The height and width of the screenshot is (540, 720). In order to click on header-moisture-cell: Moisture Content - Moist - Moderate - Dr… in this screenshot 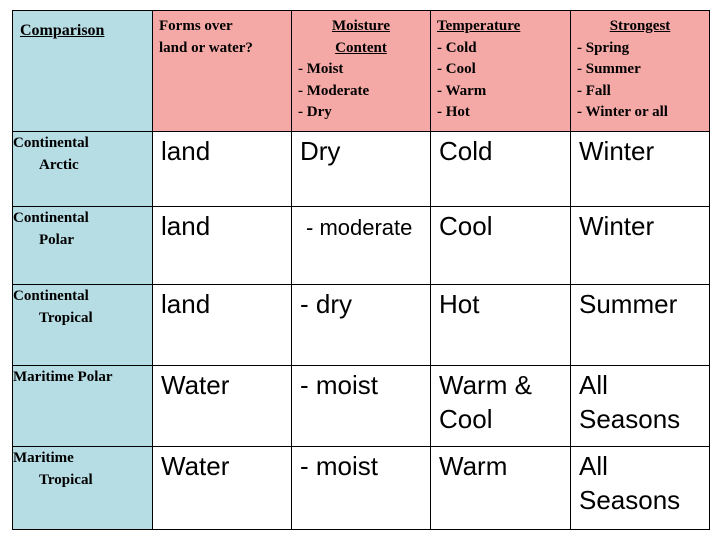, I will do `click(361, 71)`.